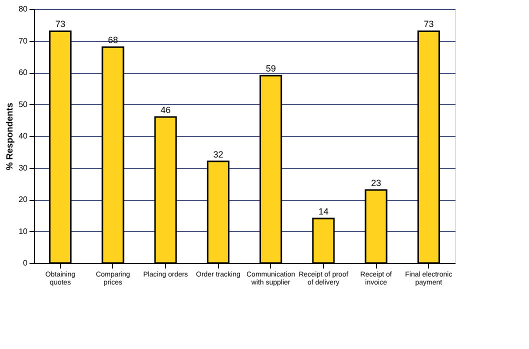 The height and width of the screenshot is (349, 529). Describe the element at coordinates (271, 69) in the screenshot. I see `data-label: 59` at that location.